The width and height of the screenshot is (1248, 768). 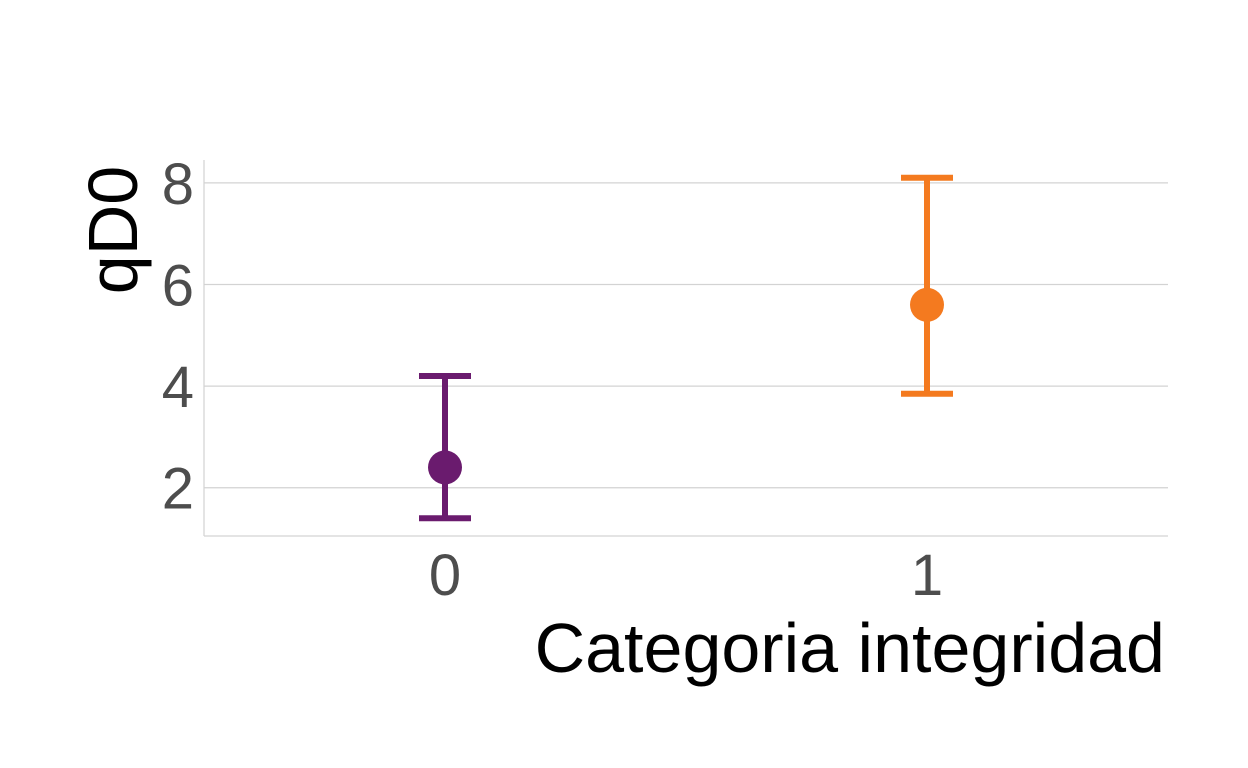 What do you see at coordinates (445, 575) in the screenshot?
I see `x-tick-label: 0` at bounding box center [445, 575].